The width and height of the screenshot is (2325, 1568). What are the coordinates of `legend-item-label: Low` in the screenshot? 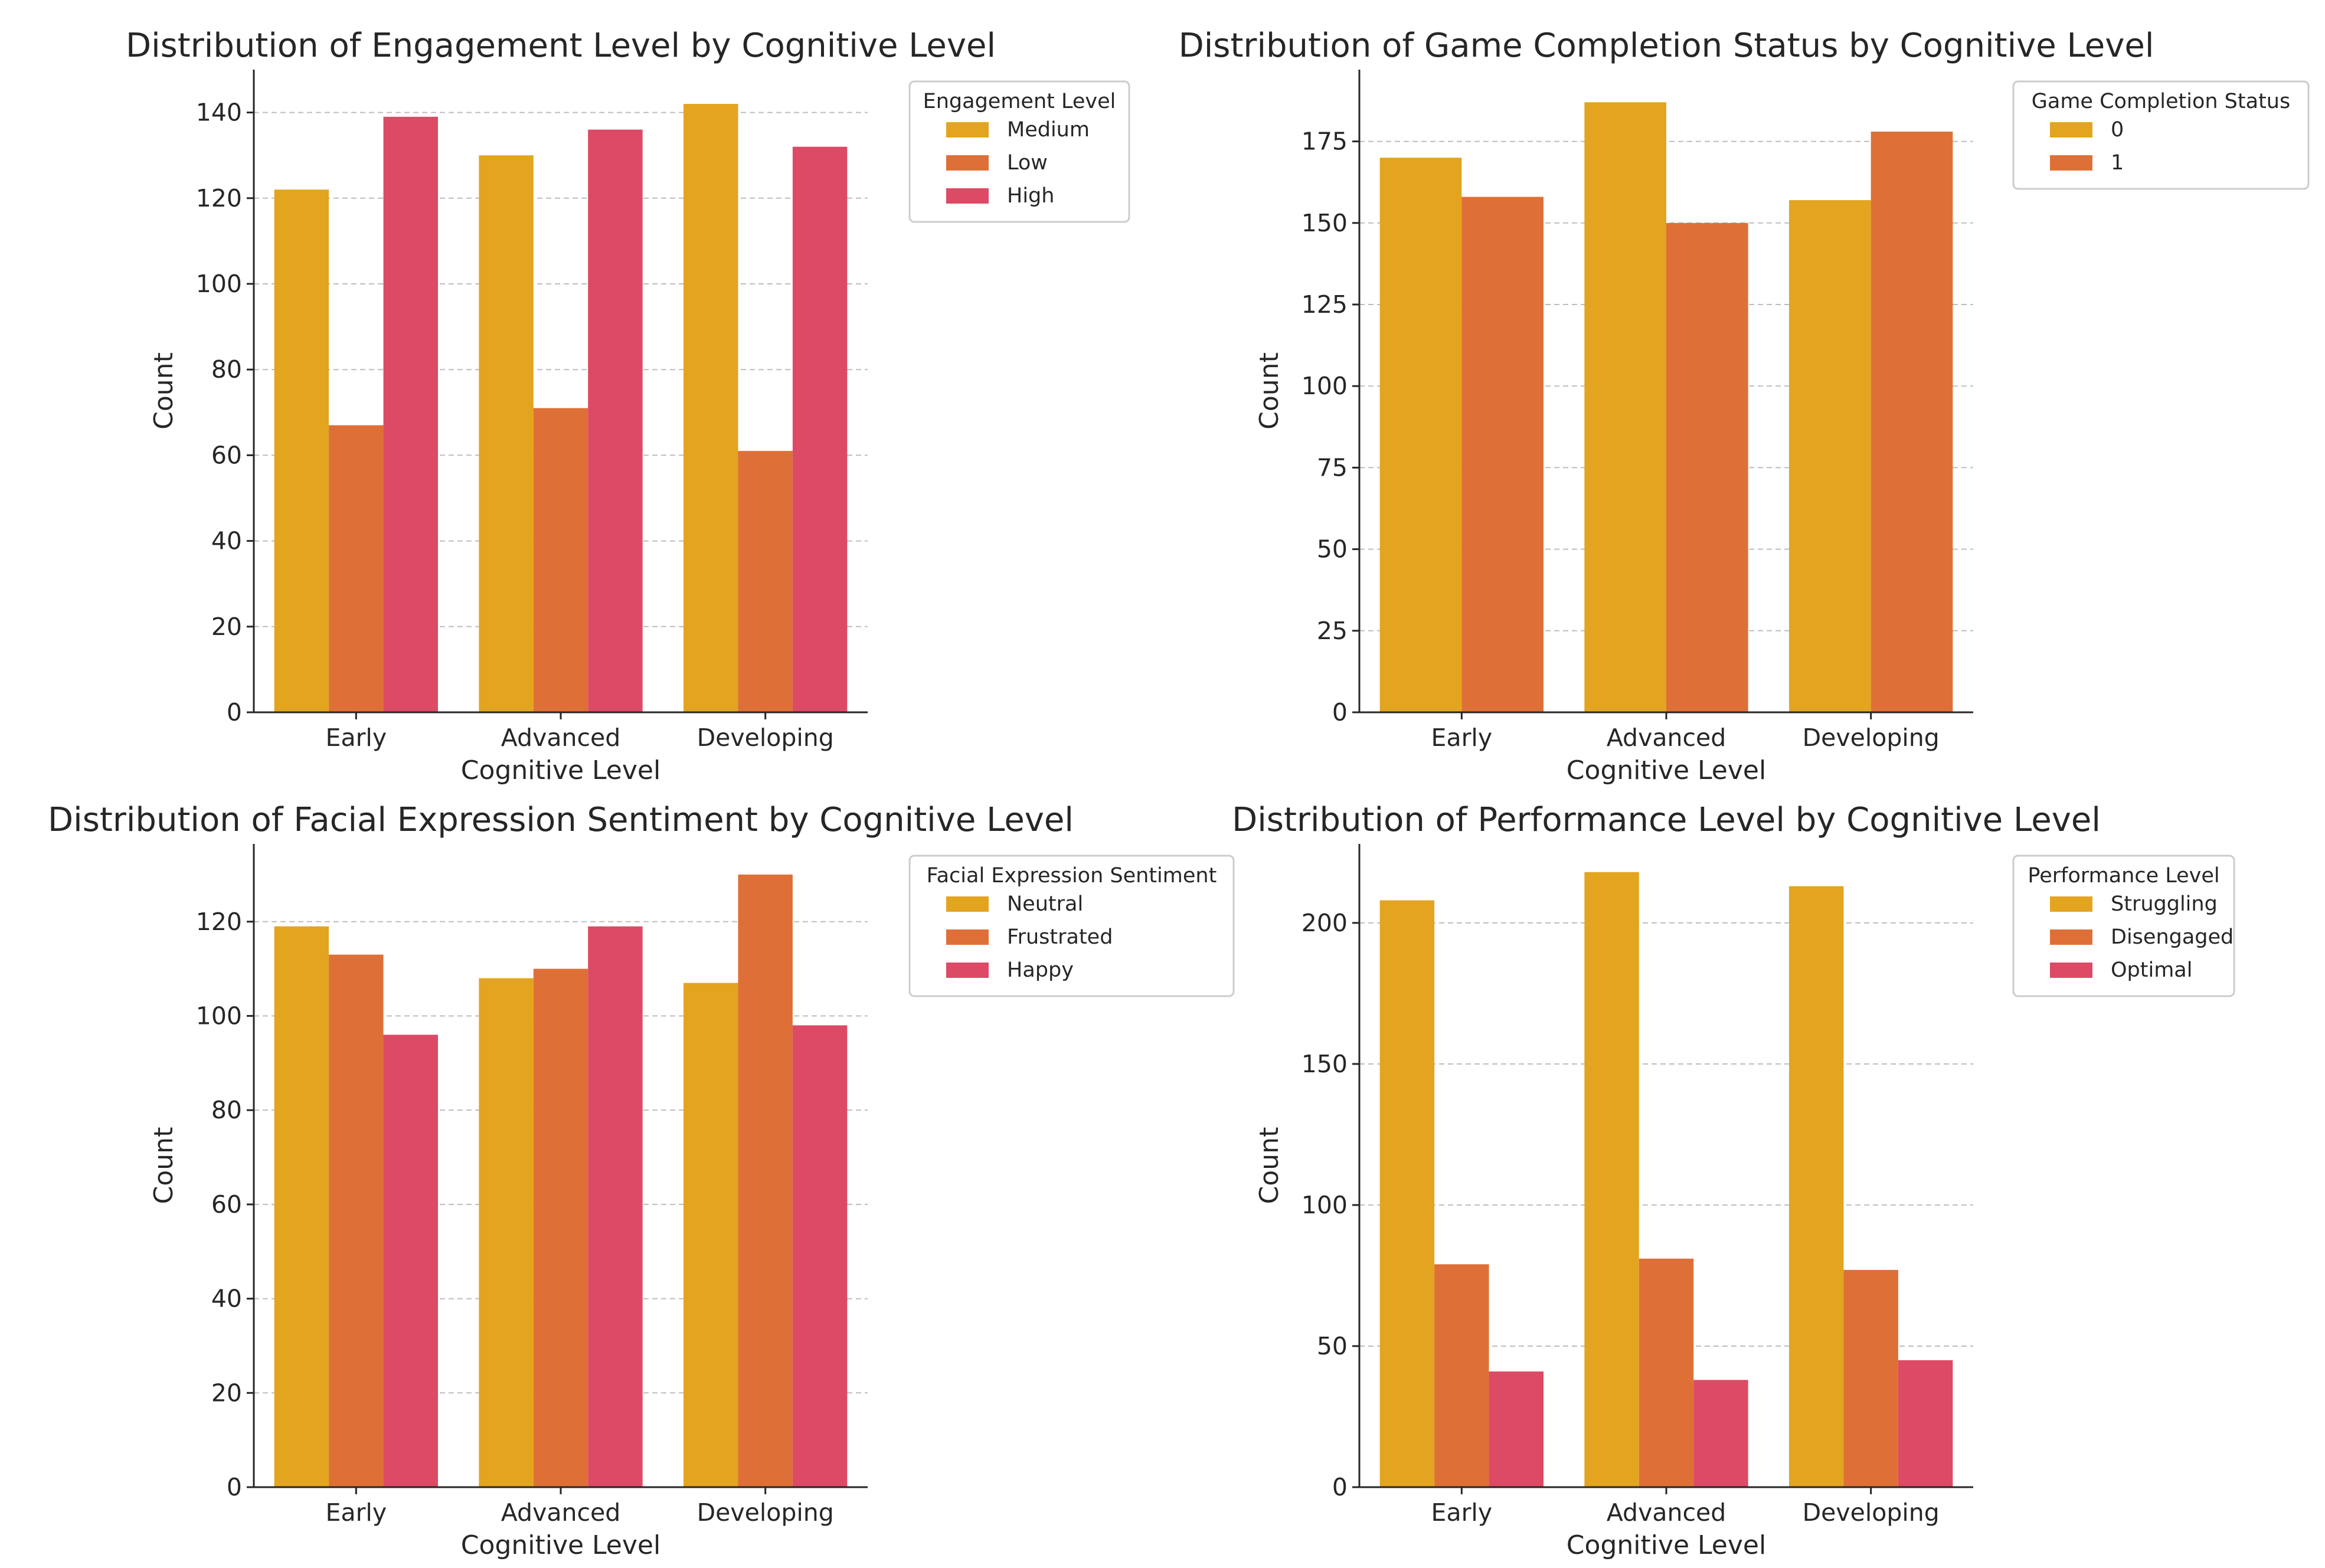 It's located at (1027, 163).